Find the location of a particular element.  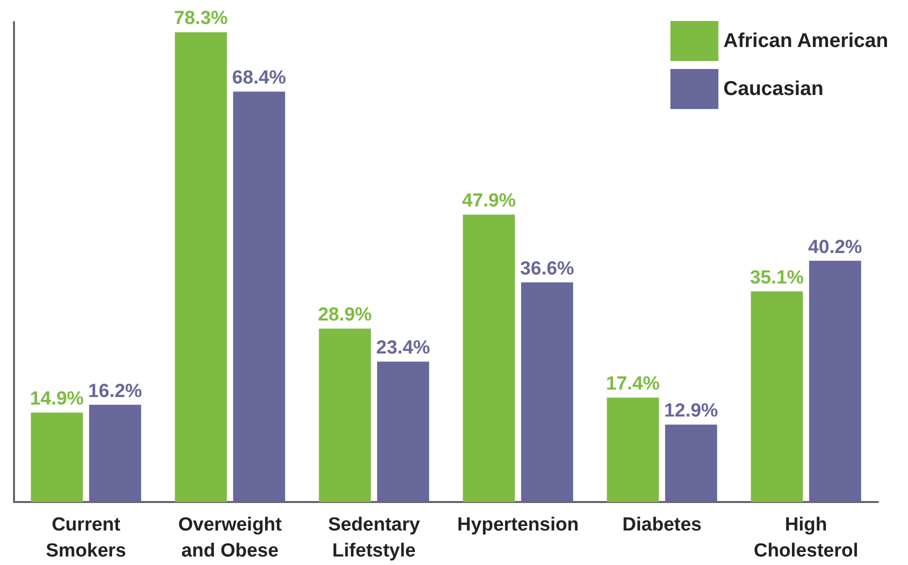

x-tick-label: Current Smokers is located at coordinates (86, 538).